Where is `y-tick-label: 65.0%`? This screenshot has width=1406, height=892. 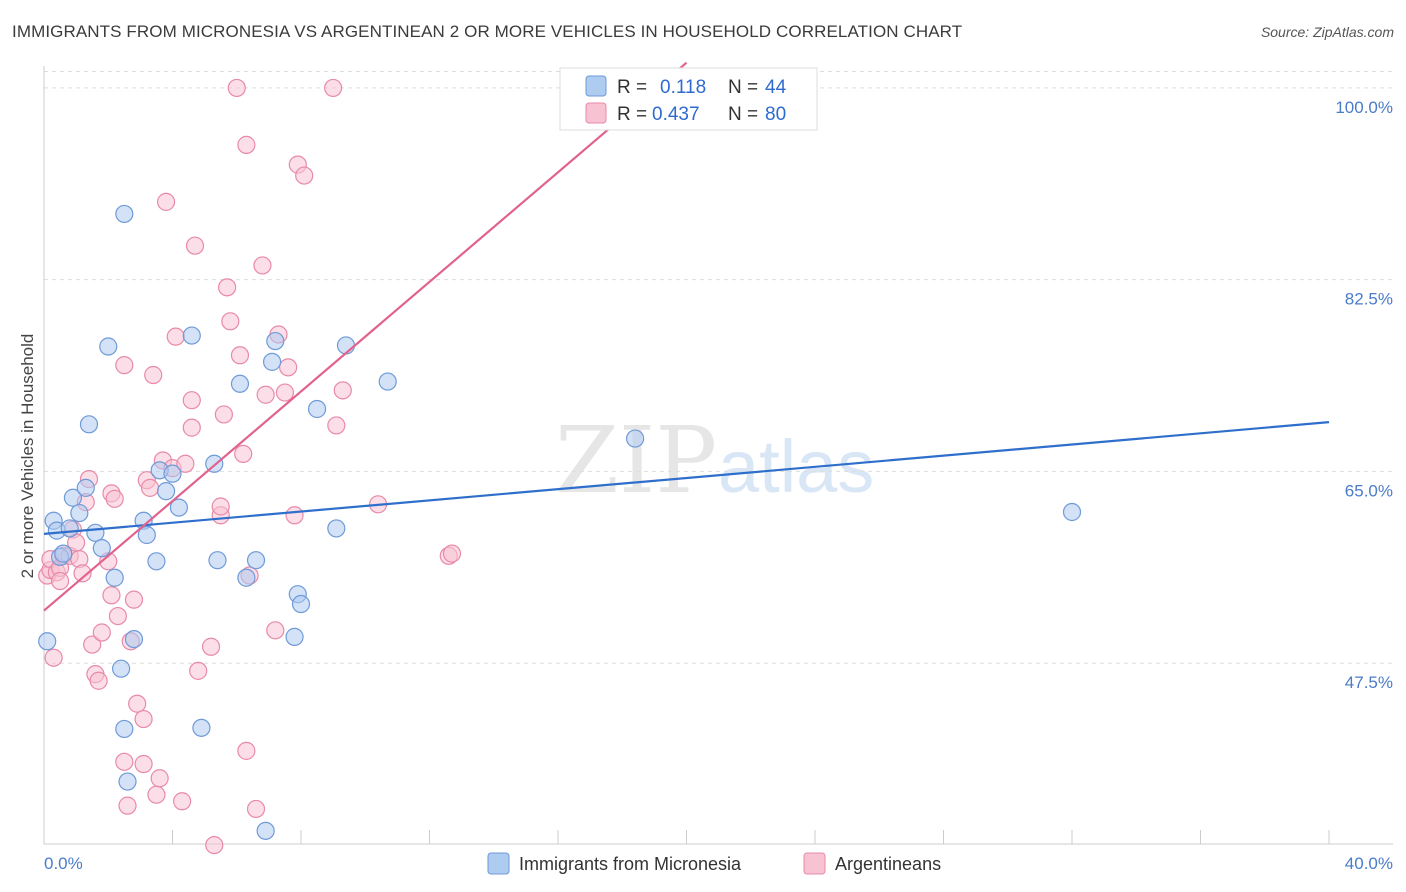 y-tick-label: 65.0% is located at coordinates (1369, 490).